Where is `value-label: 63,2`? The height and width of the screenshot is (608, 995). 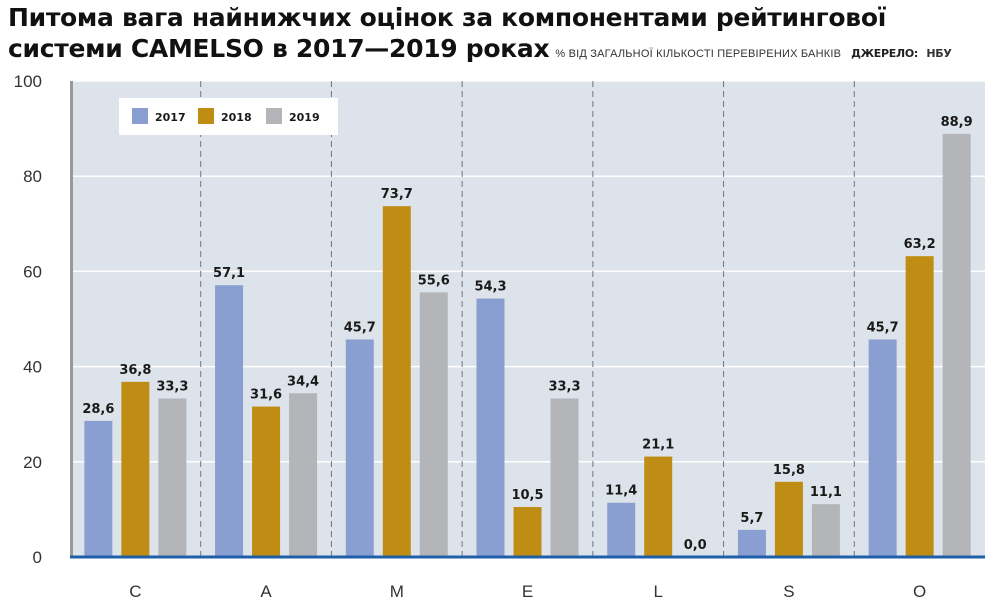 value-label: 63,2 is located at coordinates (920, 244).